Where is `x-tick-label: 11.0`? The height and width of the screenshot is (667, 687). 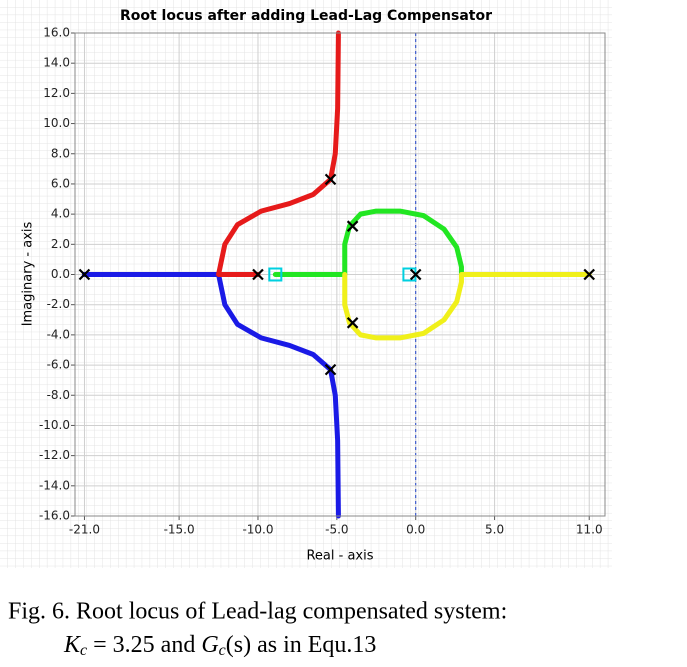
x-tick-label: 11.0 is located at coordinates (589, 530).